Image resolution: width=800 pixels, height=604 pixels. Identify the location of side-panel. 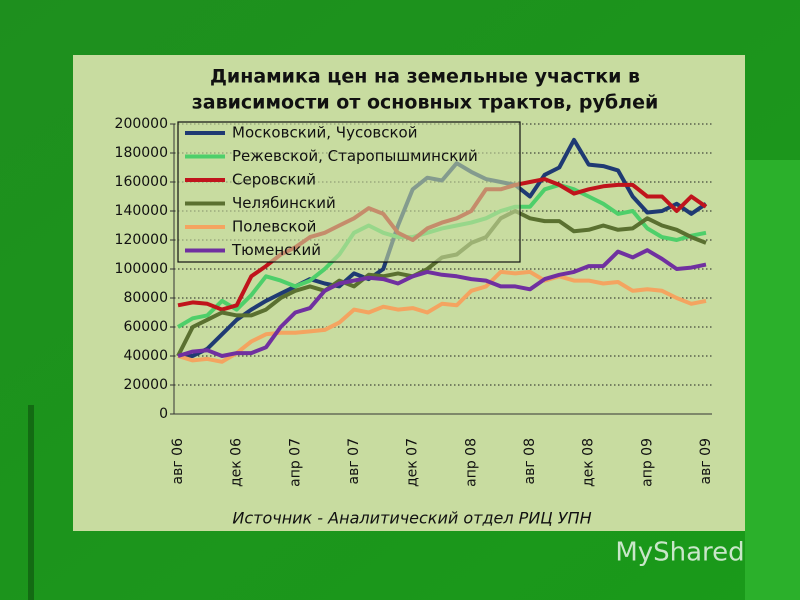
(772, 380).